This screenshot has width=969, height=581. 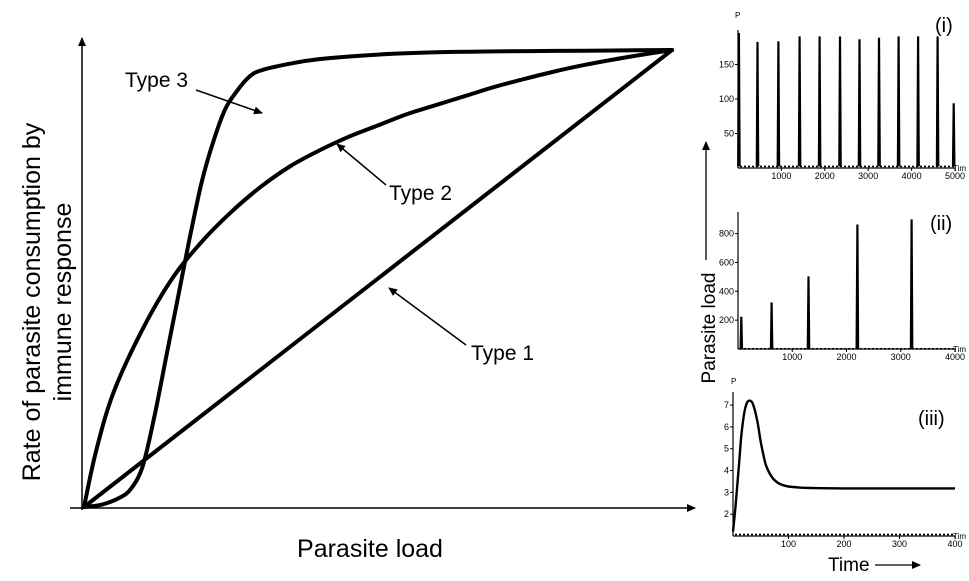 What do you see at coordinates (737, 15) in the screenshot?
I see `panel-i-ylabel: P` at bounding box center [737, 15].